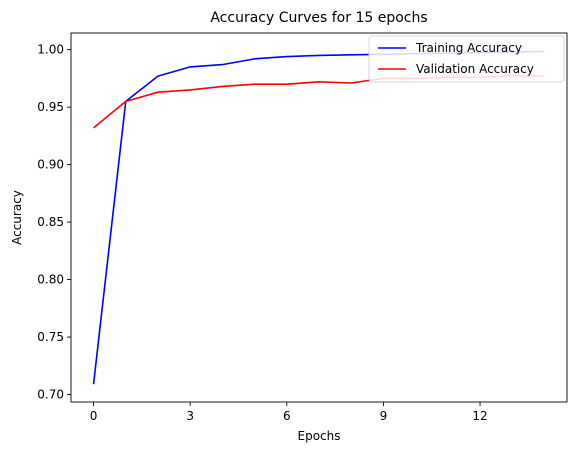 This screenshot has height=453, width=576. I want to click on x-tick-label: 3, so click(190, 416).